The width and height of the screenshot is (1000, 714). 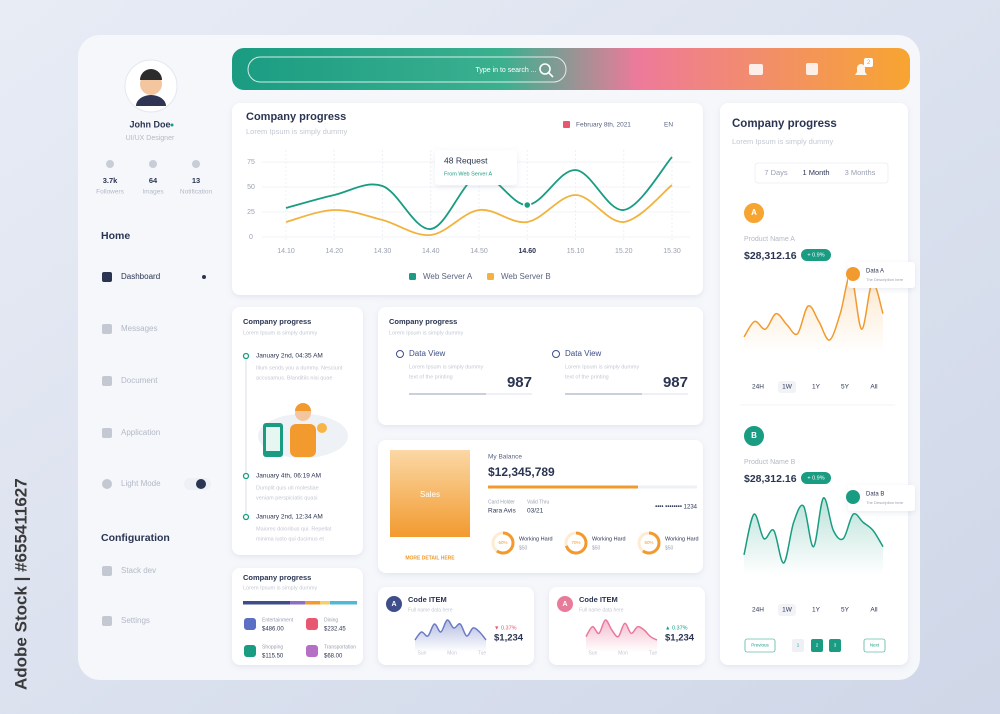 What do you see at coordinates (545, 69) in the screenshot?
I see `search-icon` at bounding box center [545, 69].